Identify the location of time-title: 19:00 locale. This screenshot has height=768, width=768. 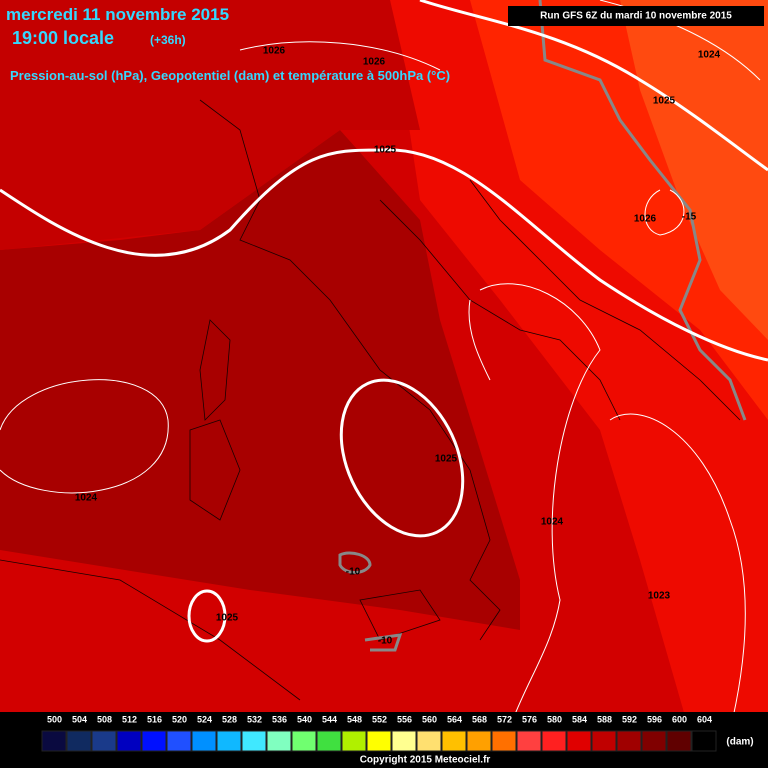
(63, 38).